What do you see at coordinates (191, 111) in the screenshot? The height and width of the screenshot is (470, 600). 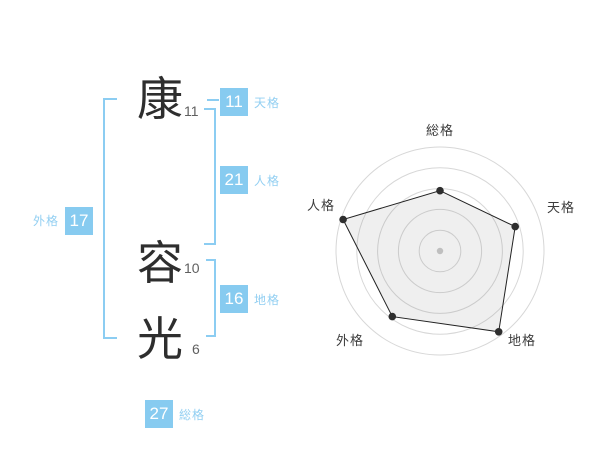 I see `stroke-count-surname: 11` at bounding box center [191, 111].